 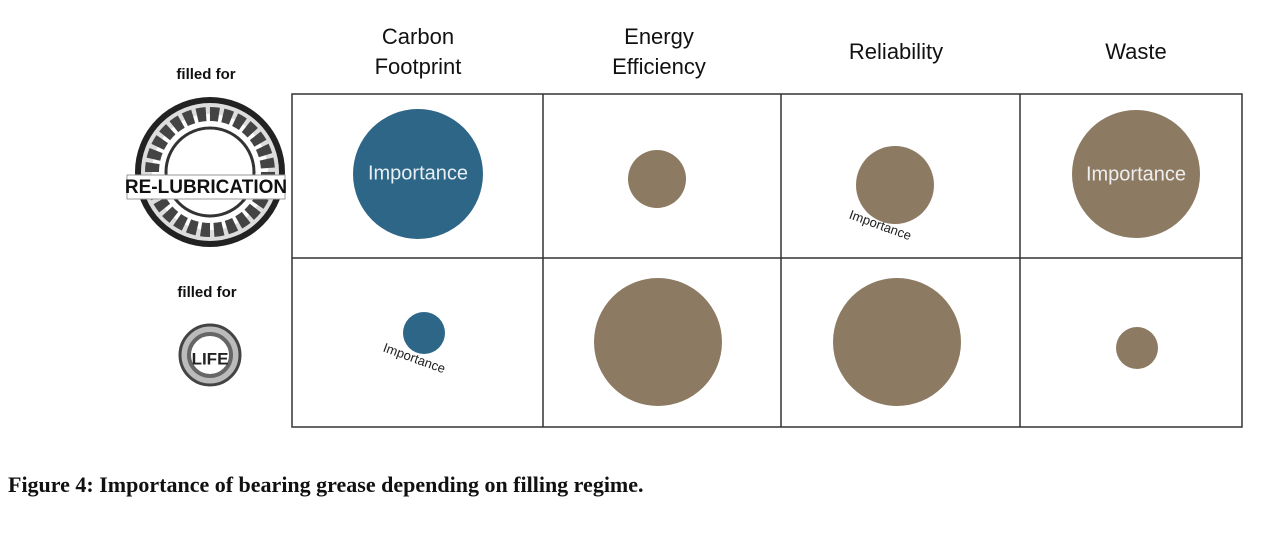 What do you see at coordinates (1136, 51) in the screenshot?
I see `column-header: Waste` at bounding box center [1136, 51].